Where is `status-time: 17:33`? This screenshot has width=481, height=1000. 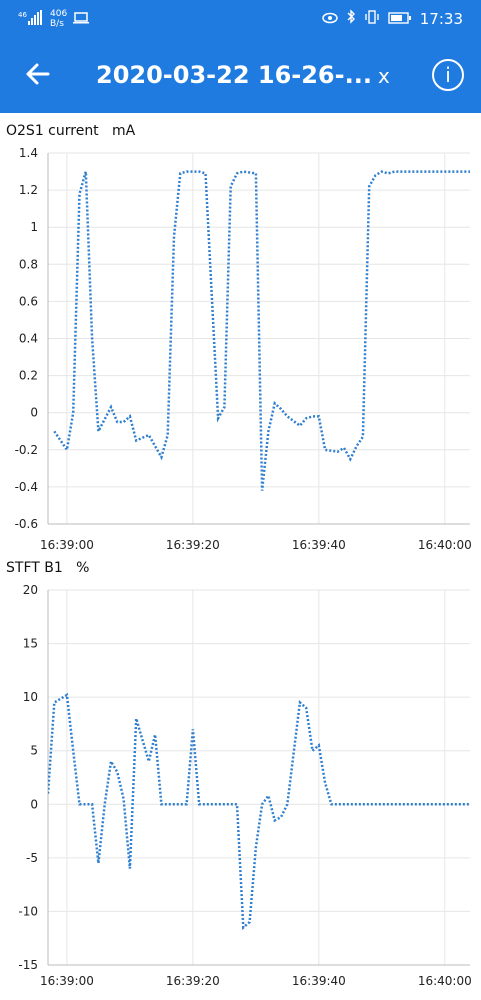
status-time: 17:33 is located at coordinates (441, 18).